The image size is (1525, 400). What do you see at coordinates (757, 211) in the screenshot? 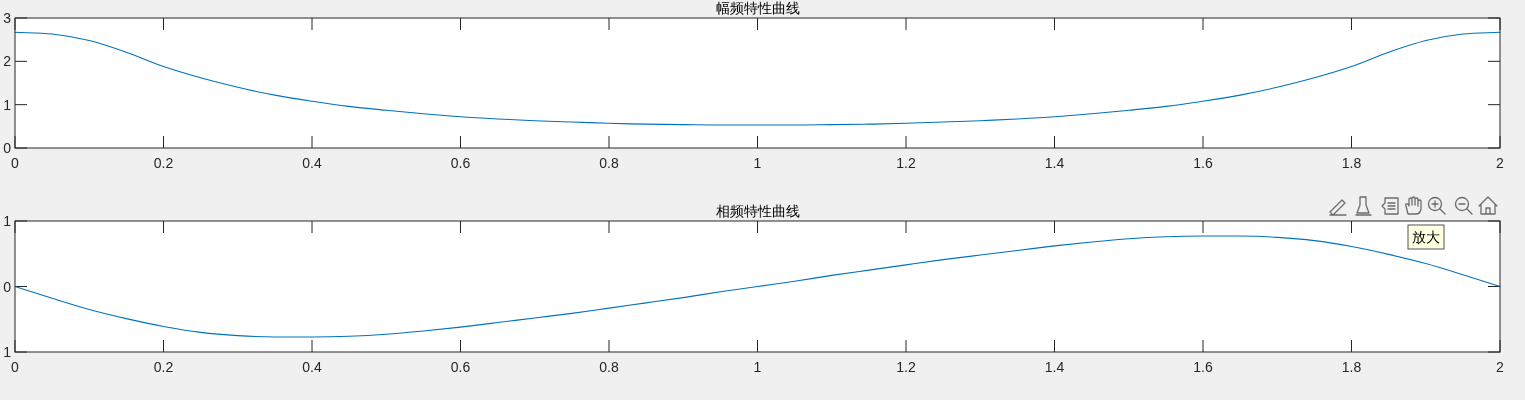
I see `chart-title: 相频特性曲线` at bounding box center [757, 211].